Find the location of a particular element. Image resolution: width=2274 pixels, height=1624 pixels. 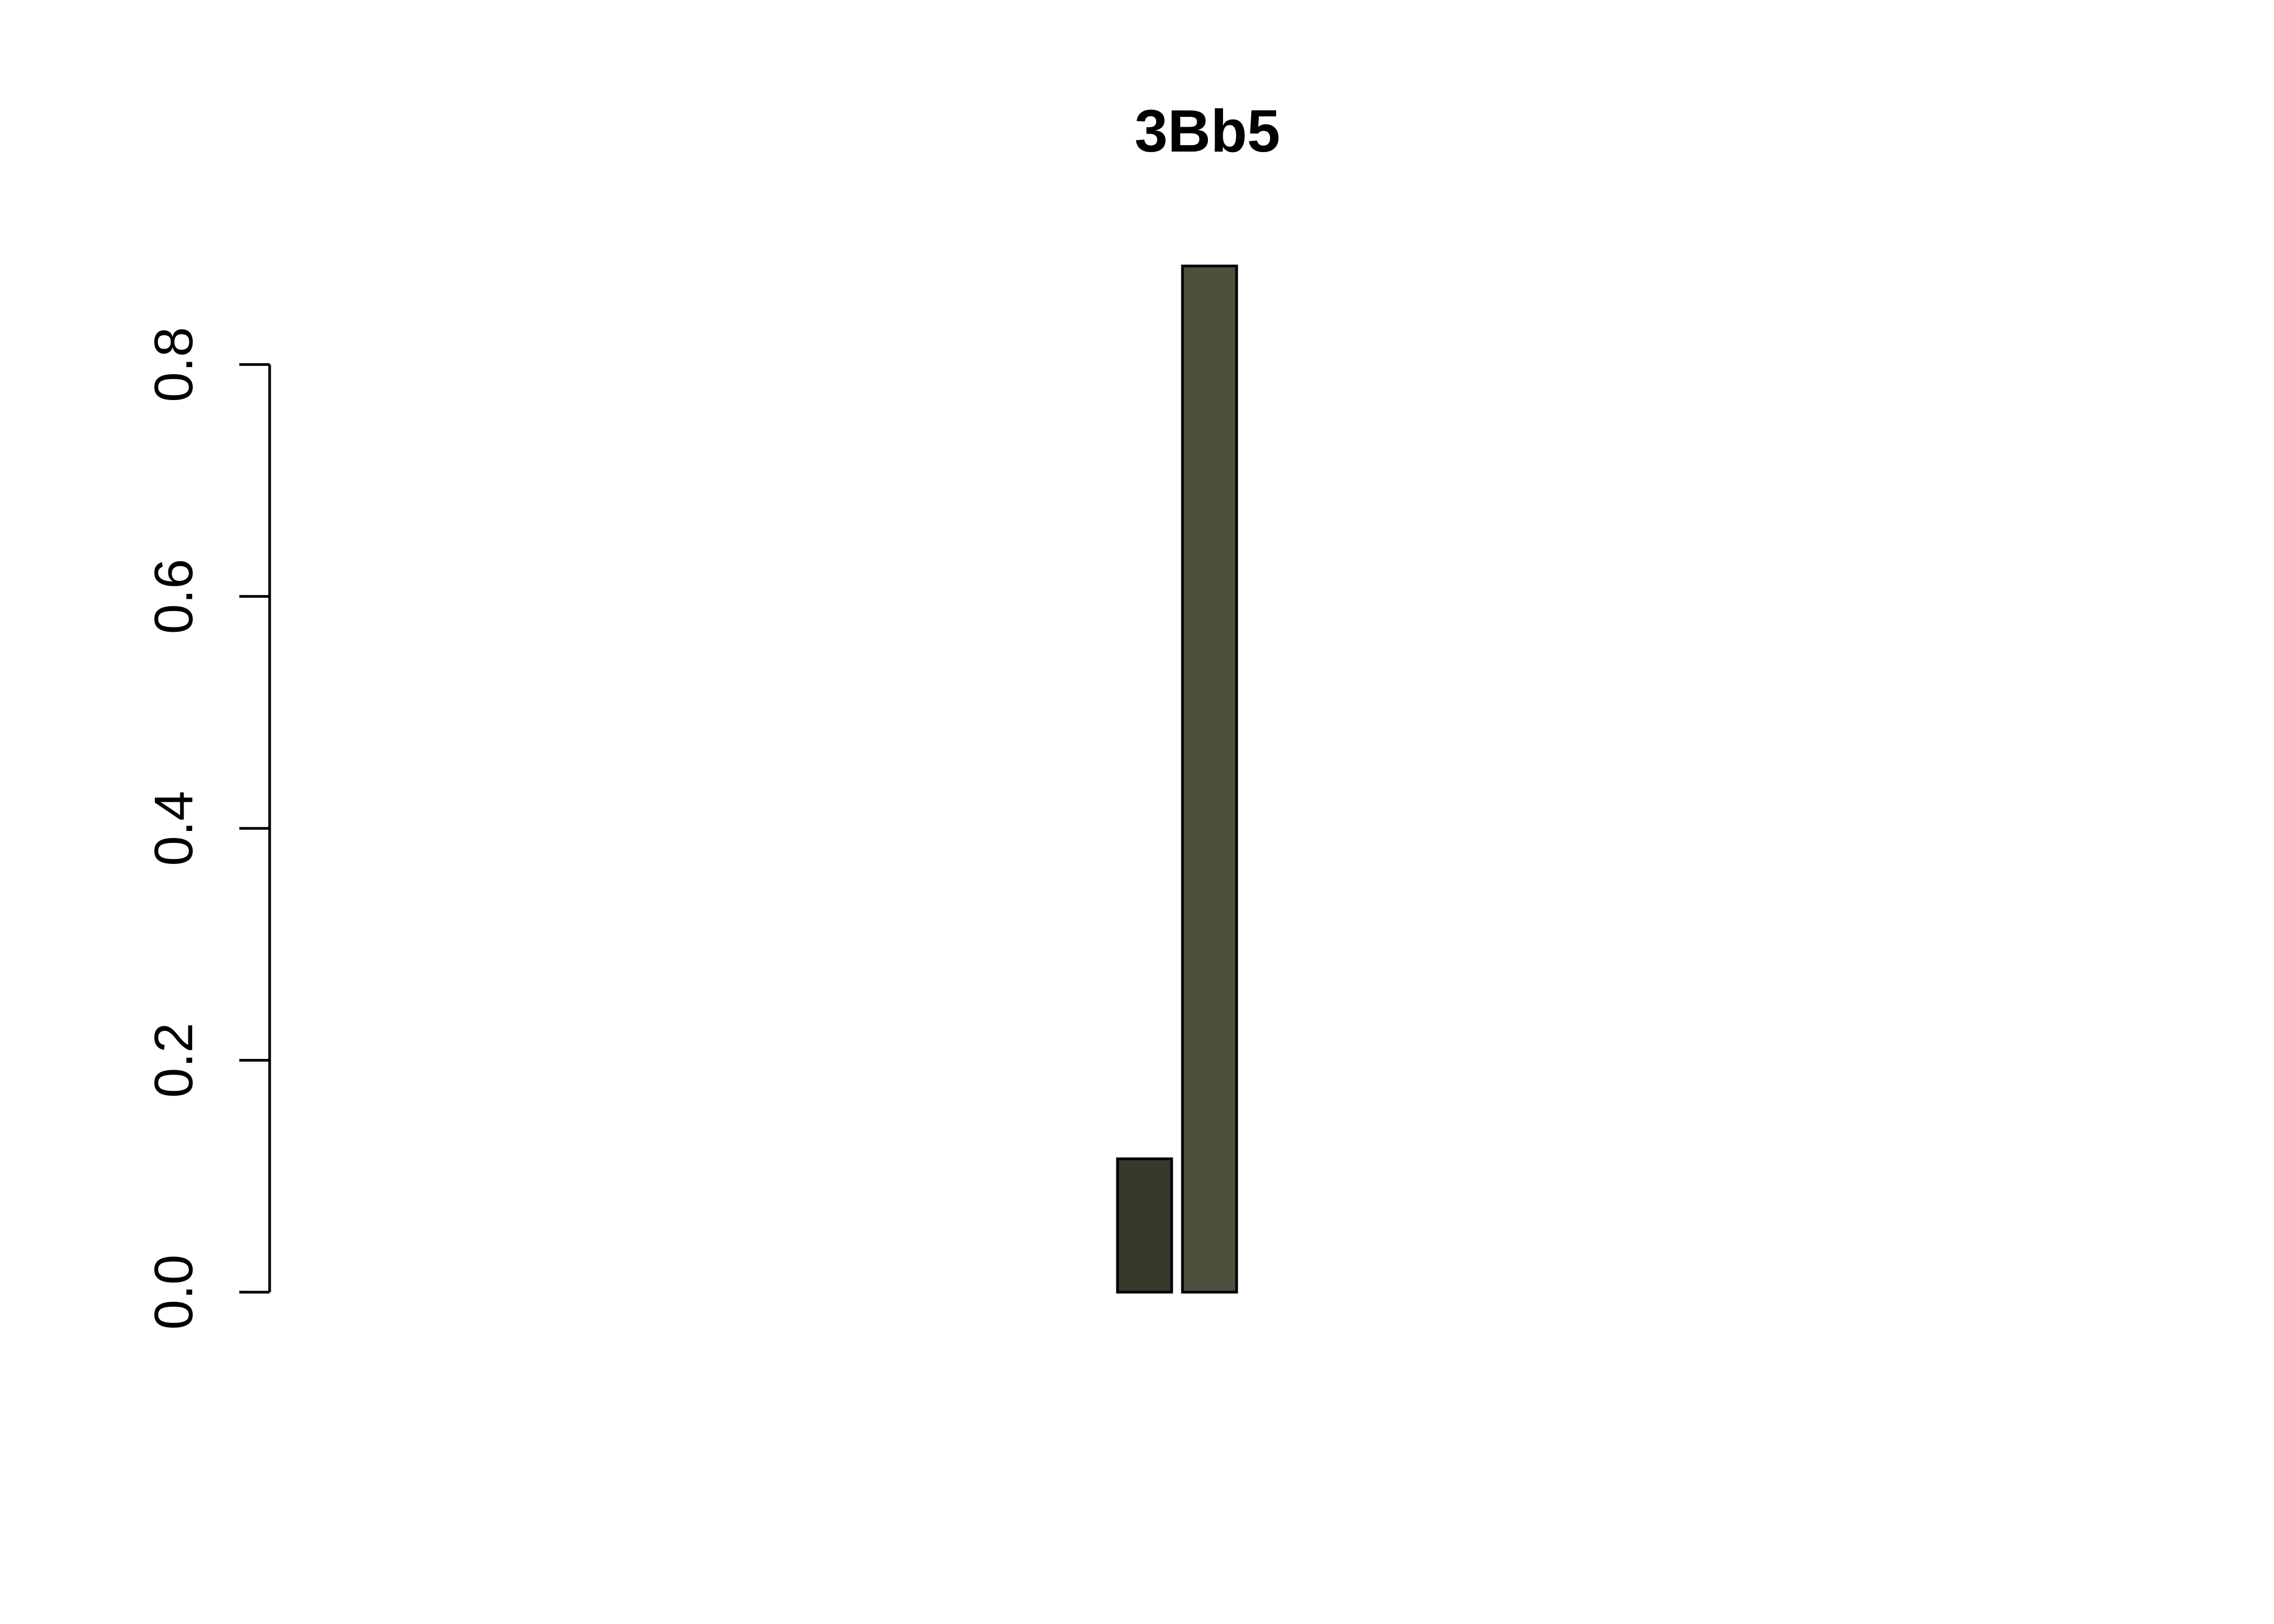

y-axis: 0.0 0.2 0.4 0.6 0.8 is located at coordinates (207, 828).